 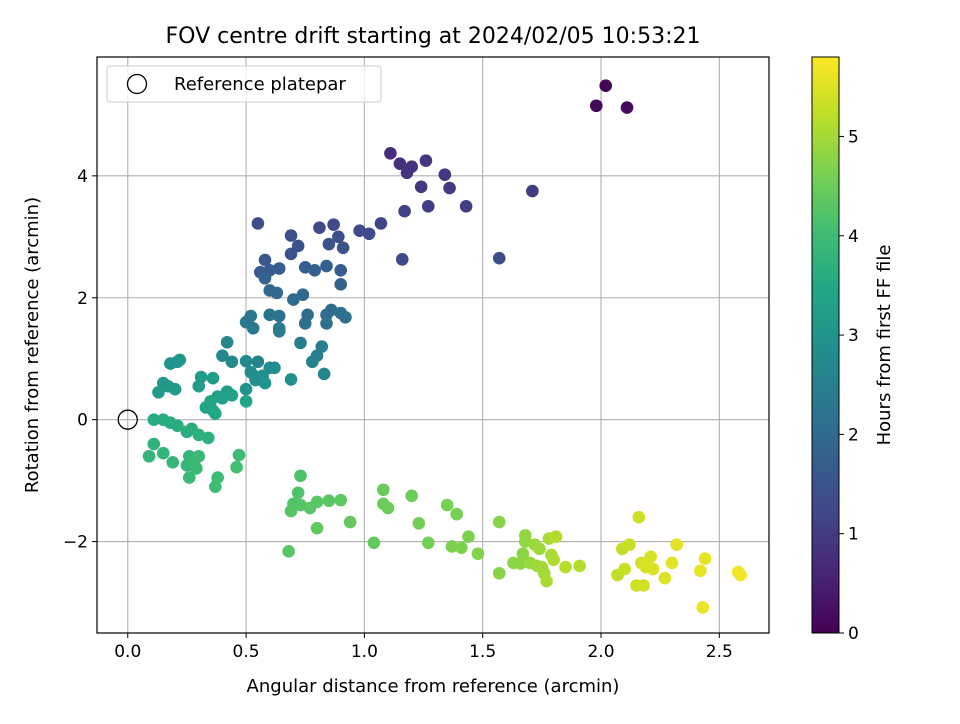 I want to click on x-tick-label: 2.5, so click(x=719, y=652).